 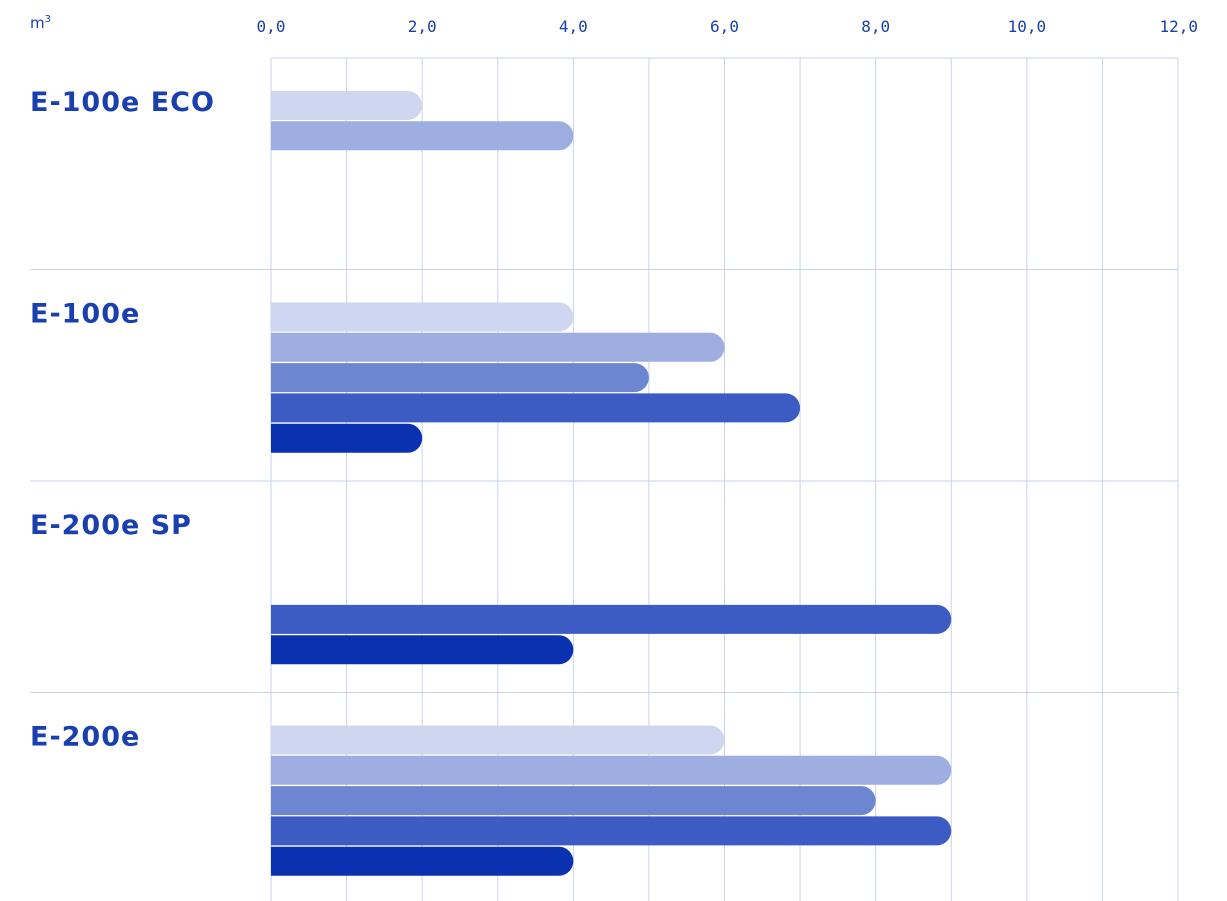 I want to click on x-tick-label: 0,0, so click(x=271, y=26).